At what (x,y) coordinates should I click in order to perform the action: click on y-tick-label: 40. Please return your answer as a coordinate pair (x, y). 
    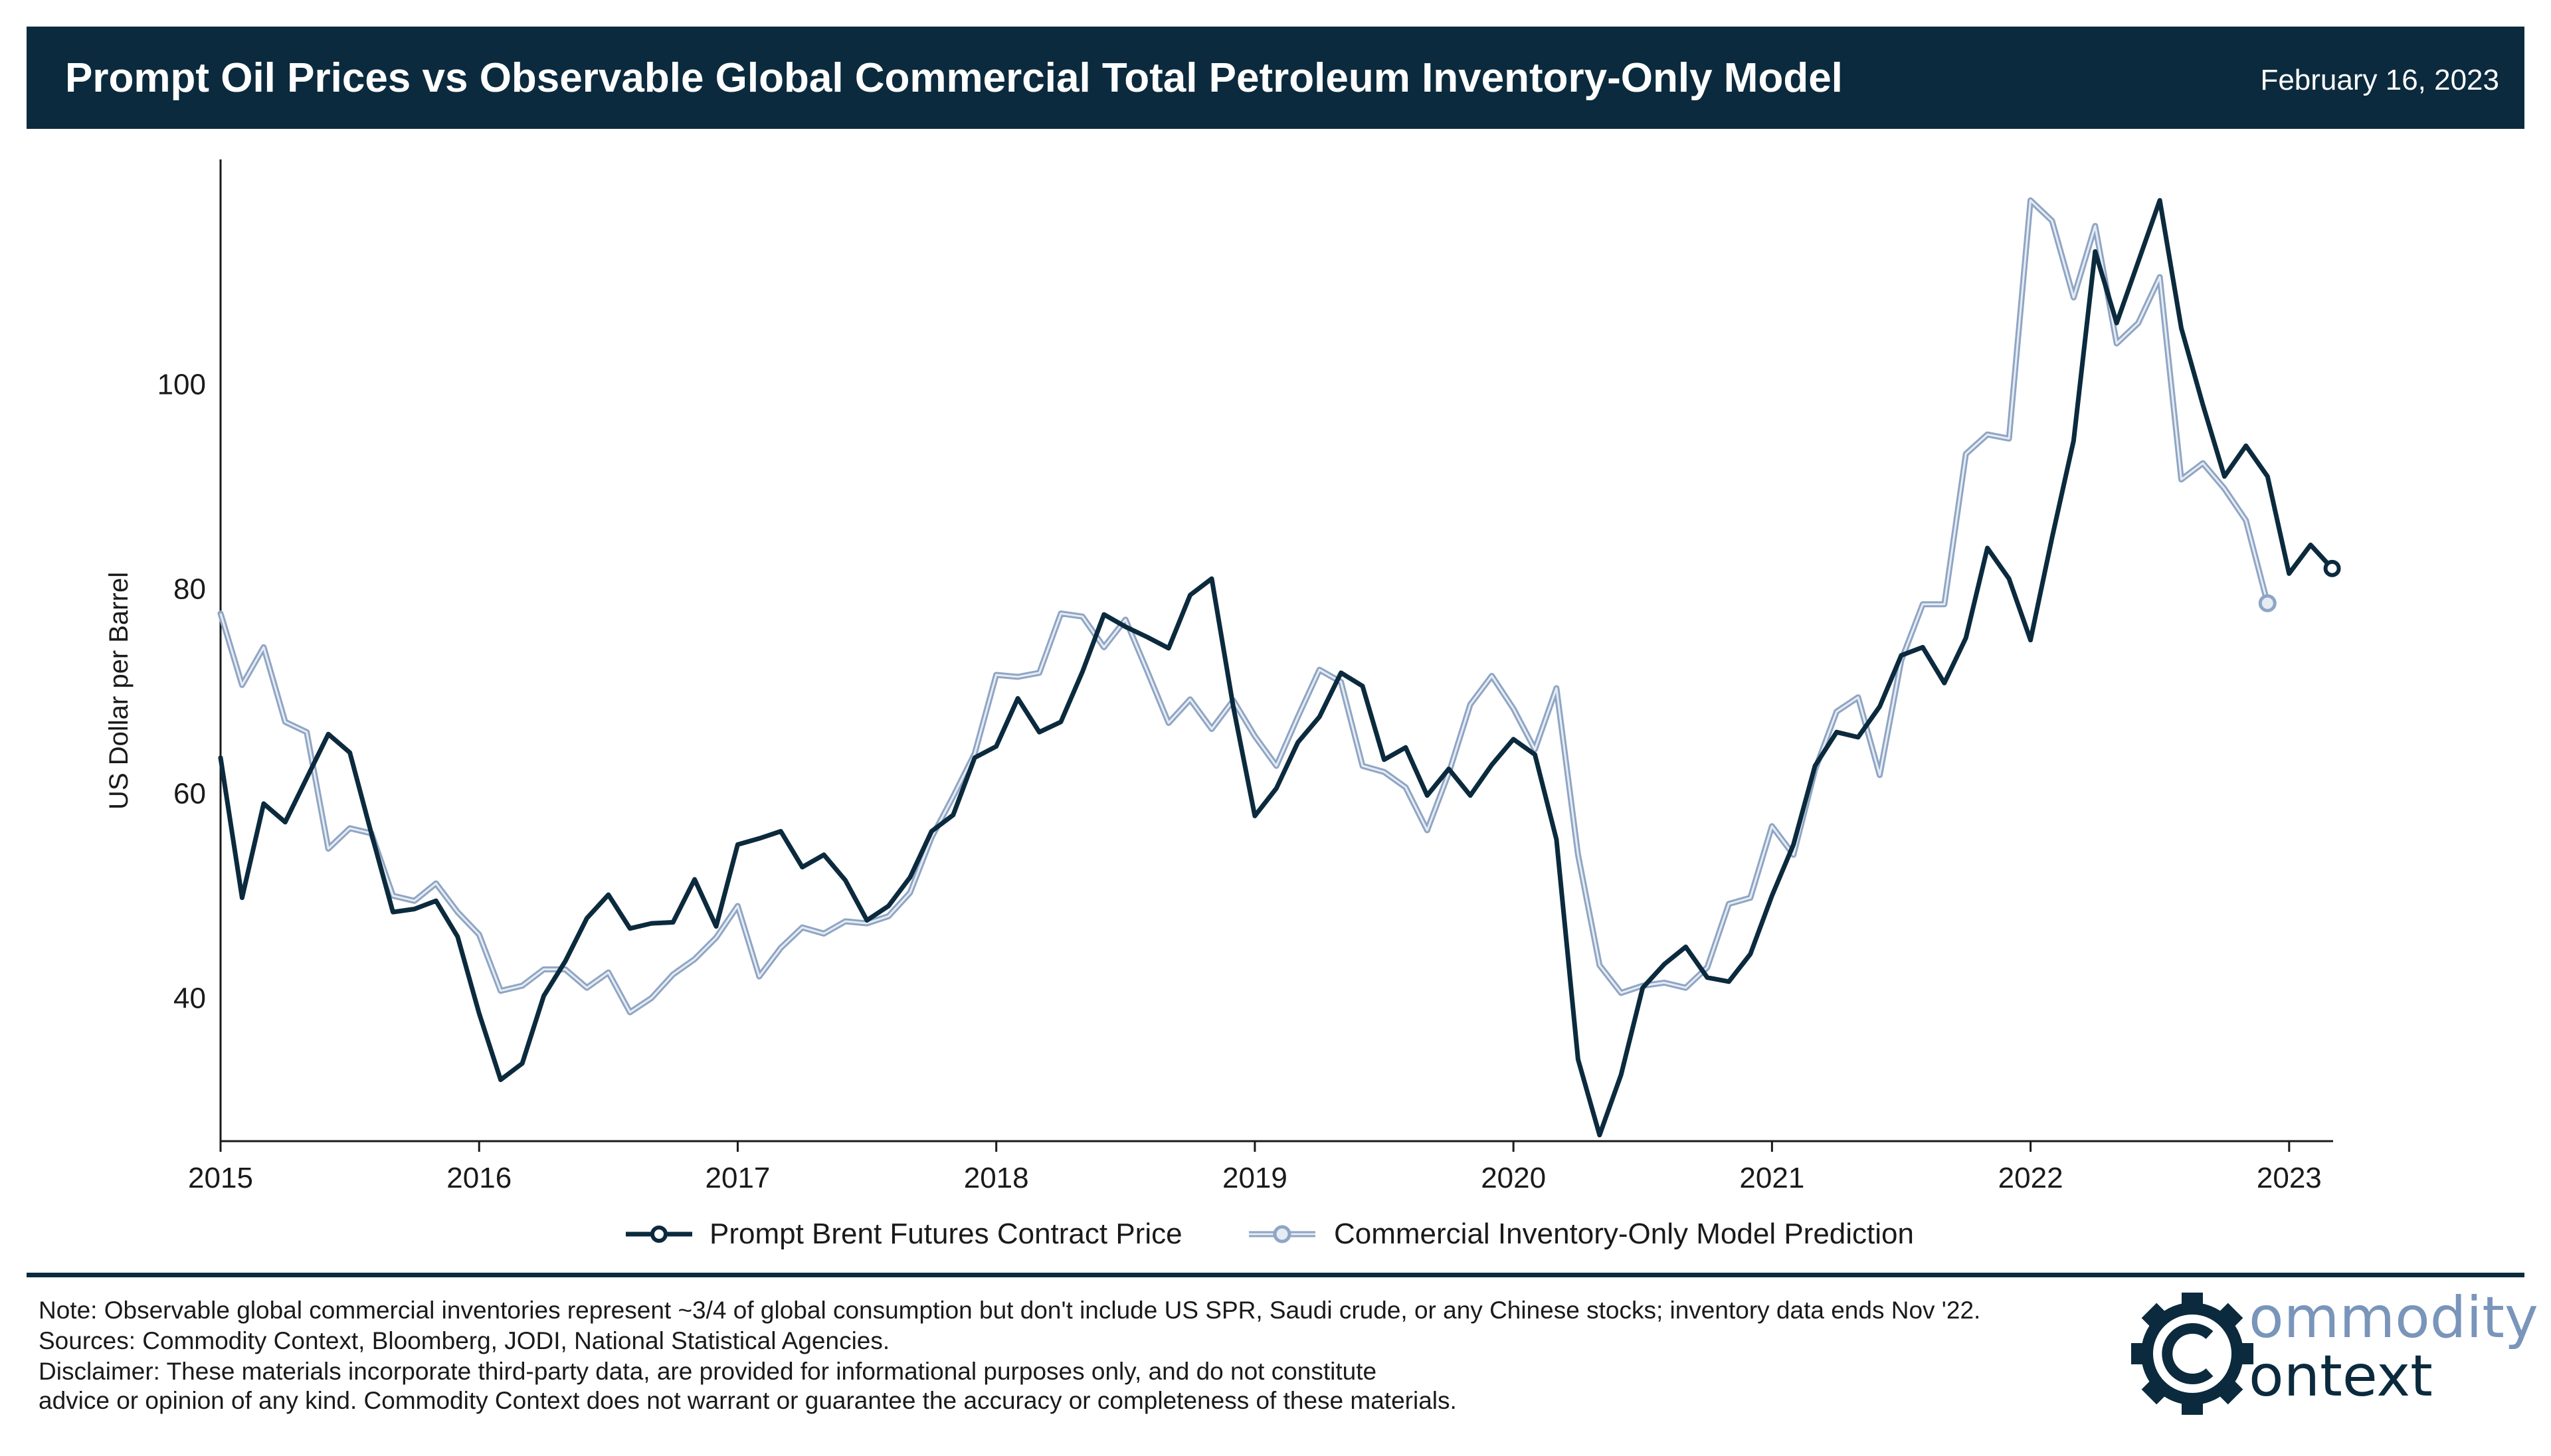
    Looking at the image, I should click on (190, 998).